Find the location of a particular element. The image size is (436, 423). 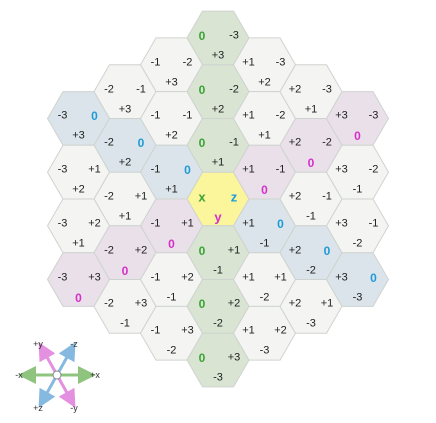

hex-x-value: x is located at coordinates (202, 197).